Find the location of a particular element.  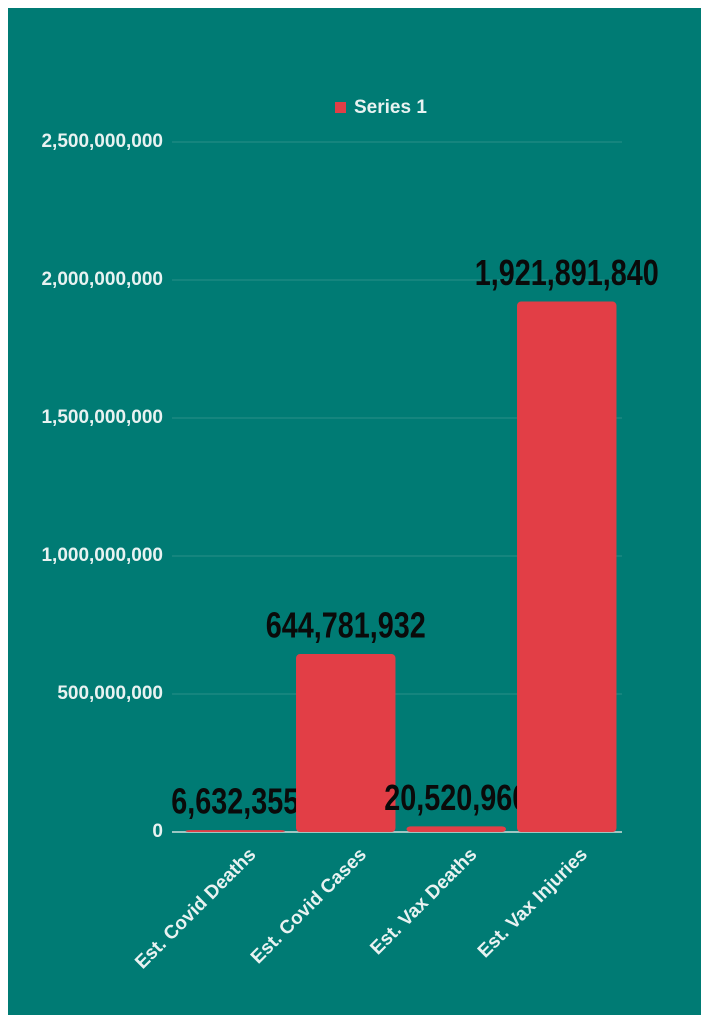

data-label: 1,921,891,840 is located at coordinates (567, 272).